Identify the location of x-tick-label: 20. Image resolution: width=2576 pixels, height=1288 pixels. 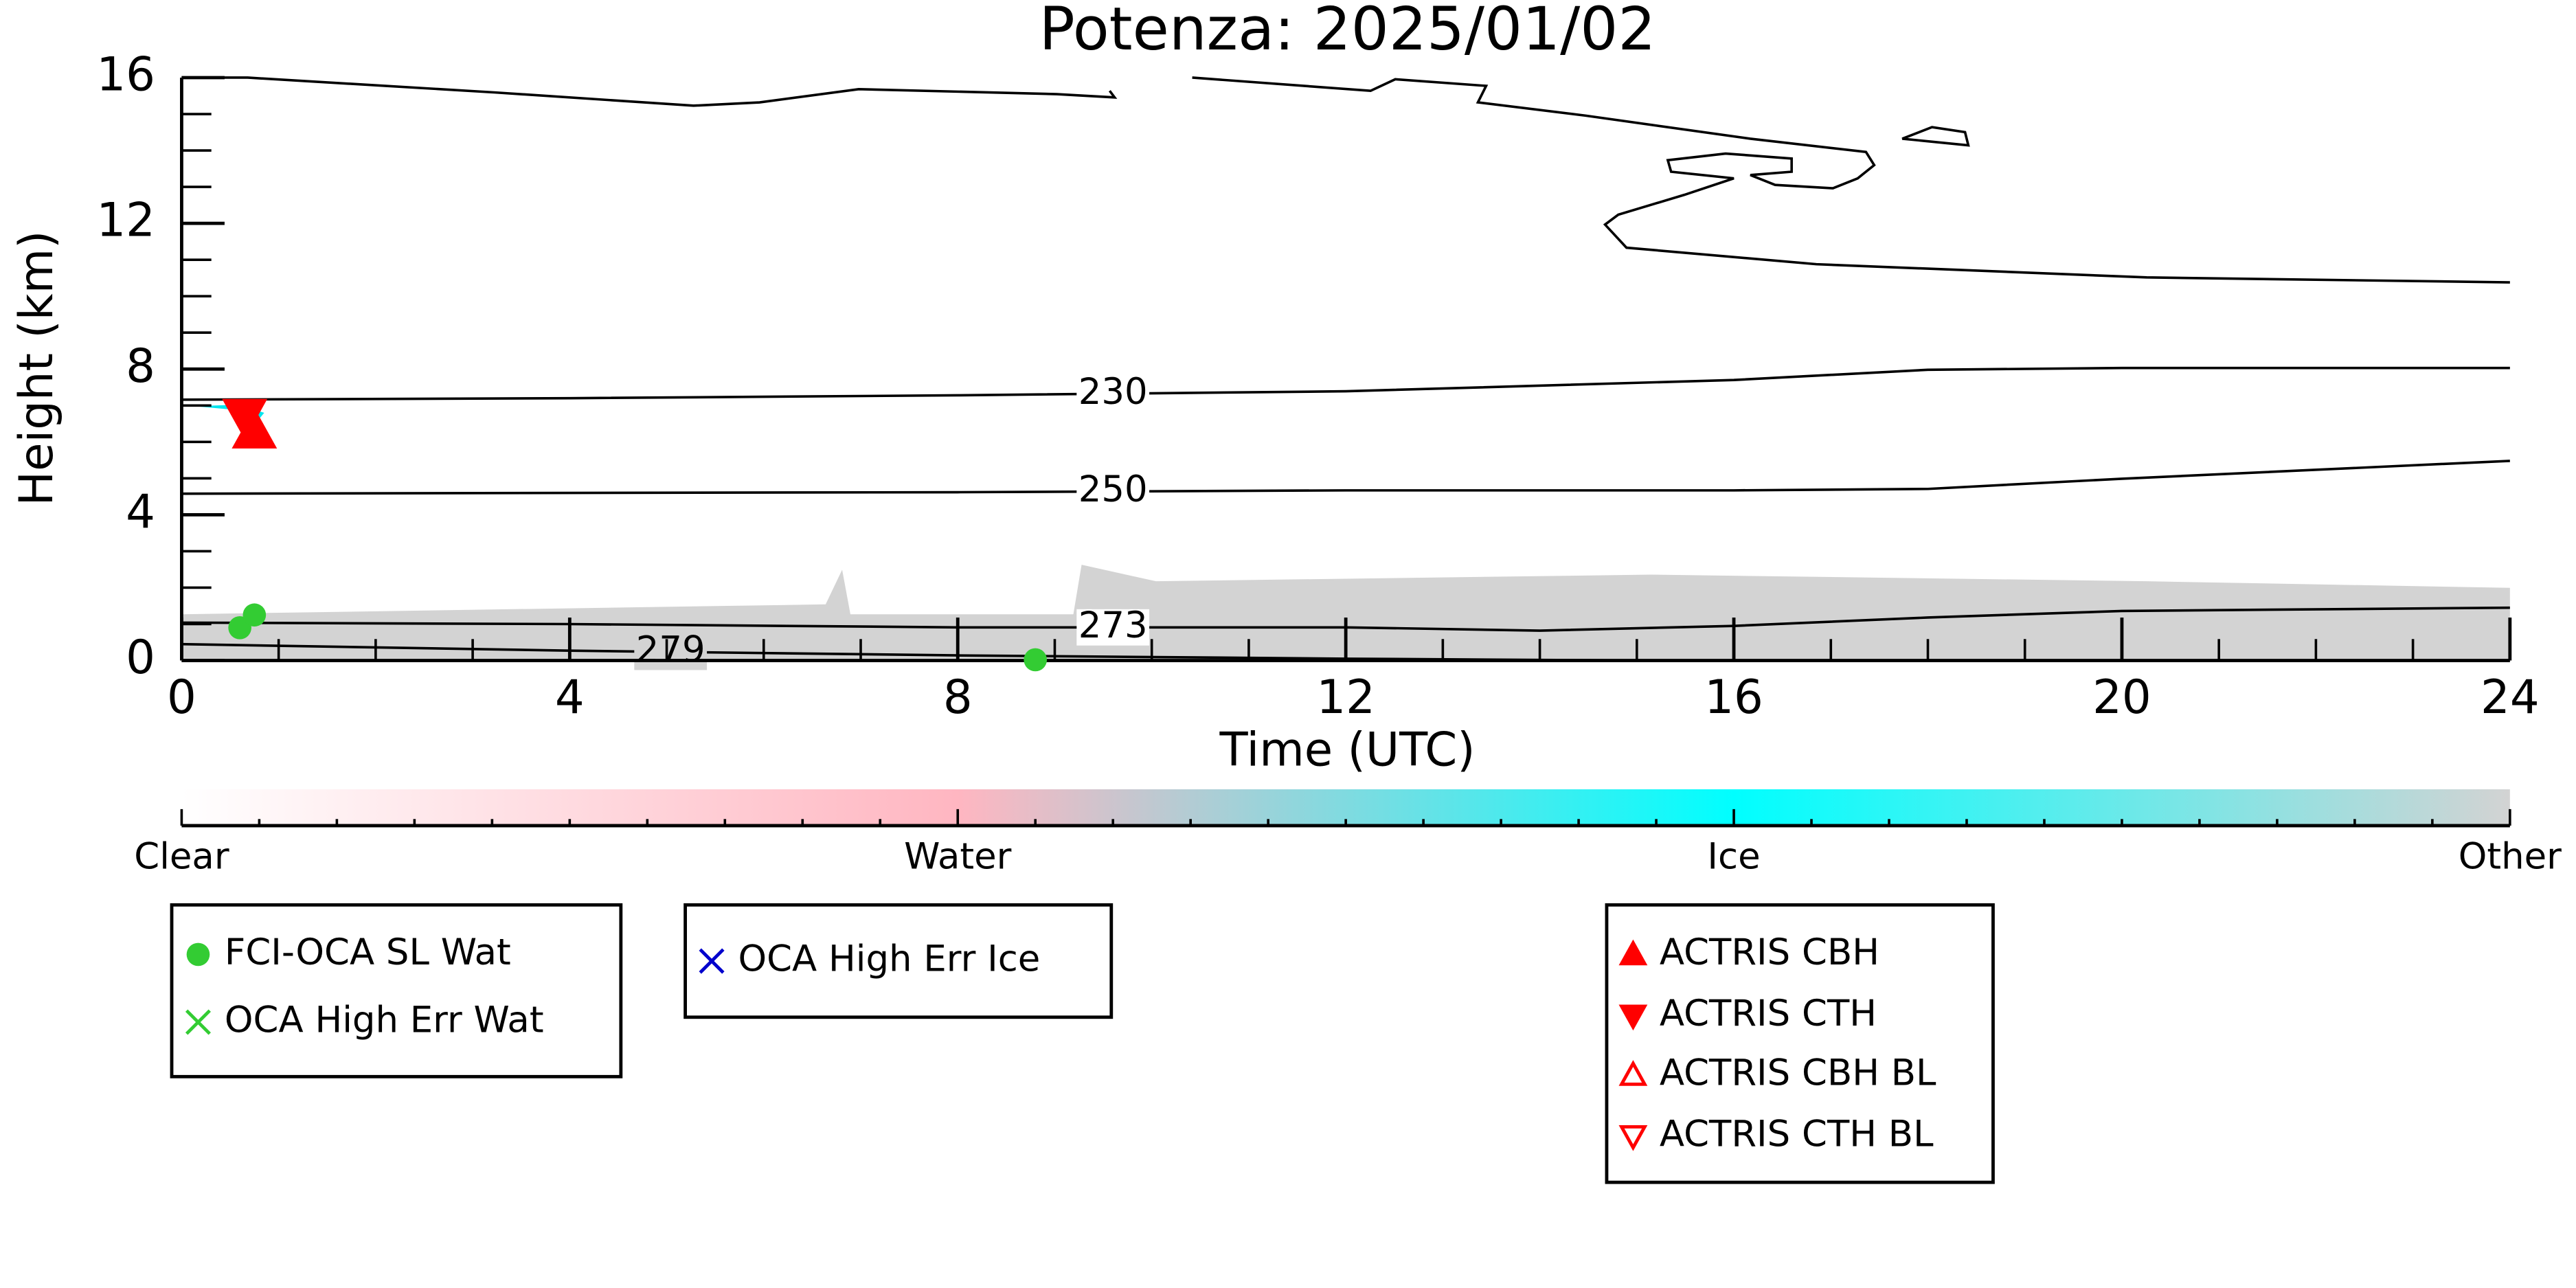
(2121, 697).